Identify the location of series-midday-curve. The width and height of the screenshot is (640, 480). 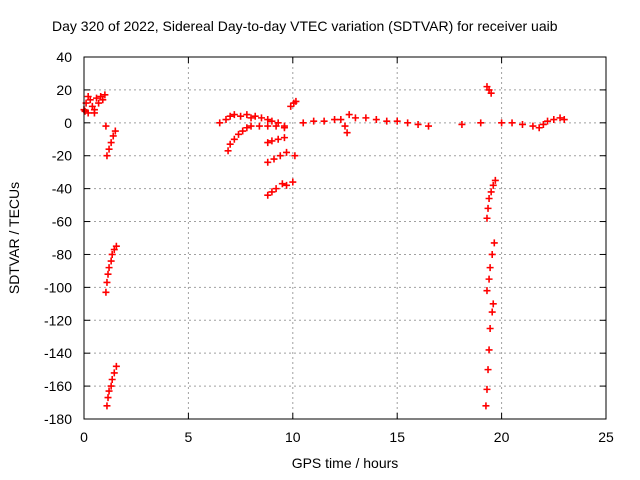
(256, 138).